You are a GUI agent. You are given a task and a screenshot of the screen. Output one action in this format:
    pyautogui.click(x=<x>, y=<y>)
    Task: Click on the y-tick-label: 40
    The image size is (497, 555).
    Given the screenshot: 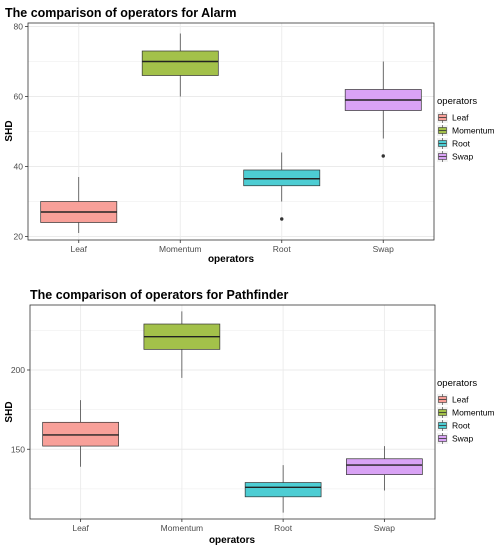 What is the action you would take?
    pyautogui.click(x=19, y=167)
    